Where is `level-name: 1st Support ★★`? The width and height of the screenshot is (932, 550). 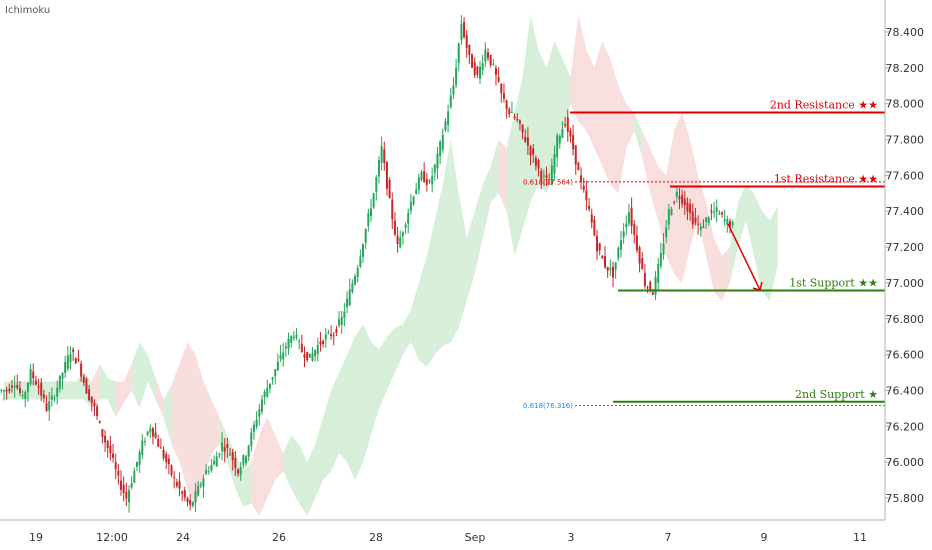 level-name: 1st Support ★★ is located at coordinates (833, 282).